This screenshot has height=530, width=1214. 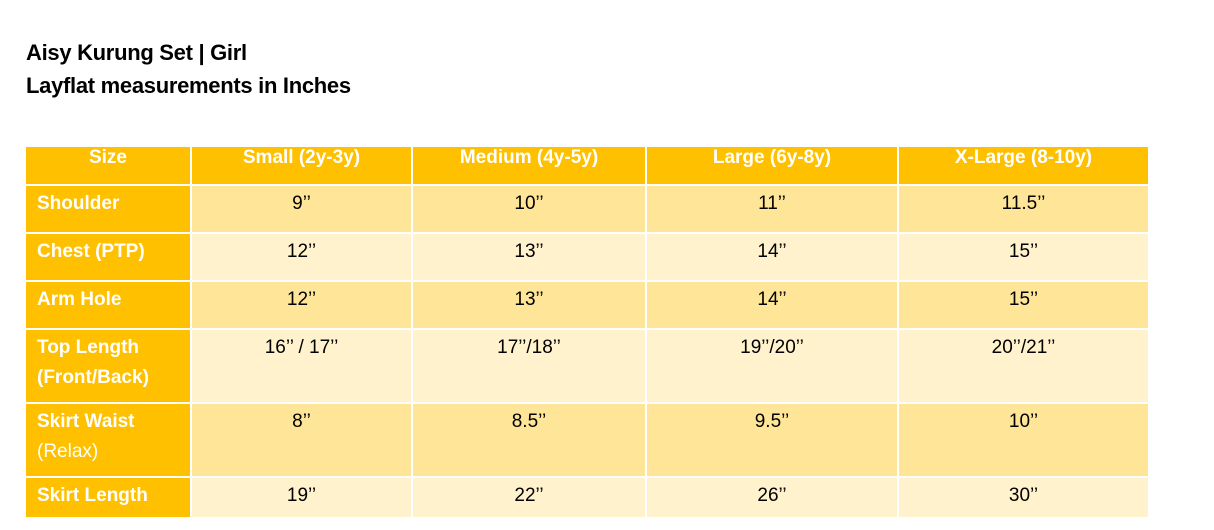 I want to click on table-row-skirt-length: Skirt Length 19’’ 22’’ 26’’ 30’’, so click(x=587, y=496).